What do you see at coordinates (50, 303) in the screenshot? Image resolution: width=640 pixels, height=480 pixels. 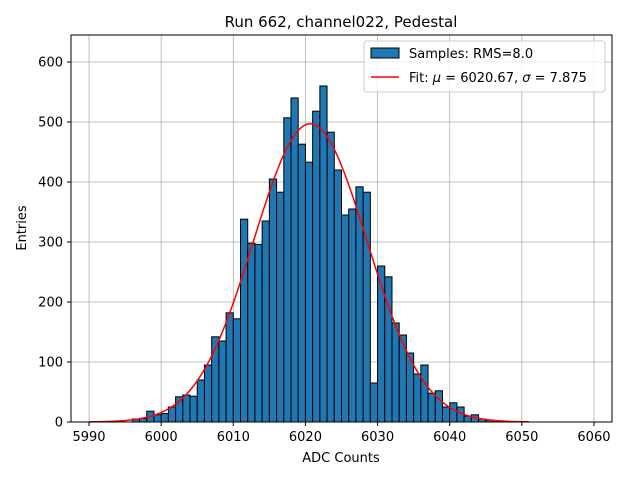 I see `y-tick-label: 200` at bounding box center [50, 303].